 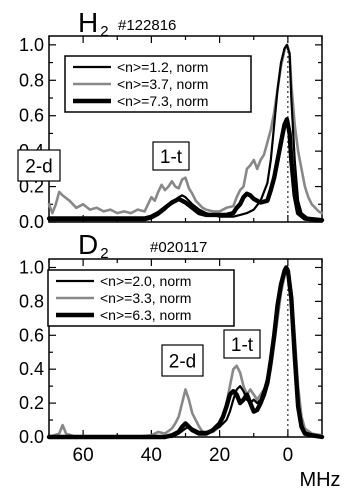 What do you see at coordinates (145, 315) in the screenshot?
I see `legend-label: <n>=6.3, norm` at bounding box center [145, 315].